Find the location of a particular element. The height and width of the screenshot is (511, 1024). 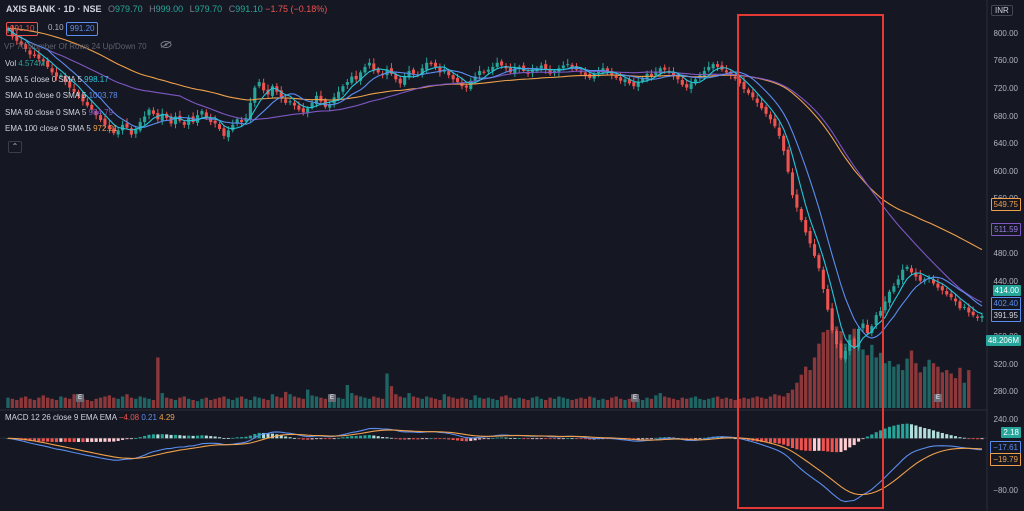

currency-button: INR is located at coordinates (1002, 10).